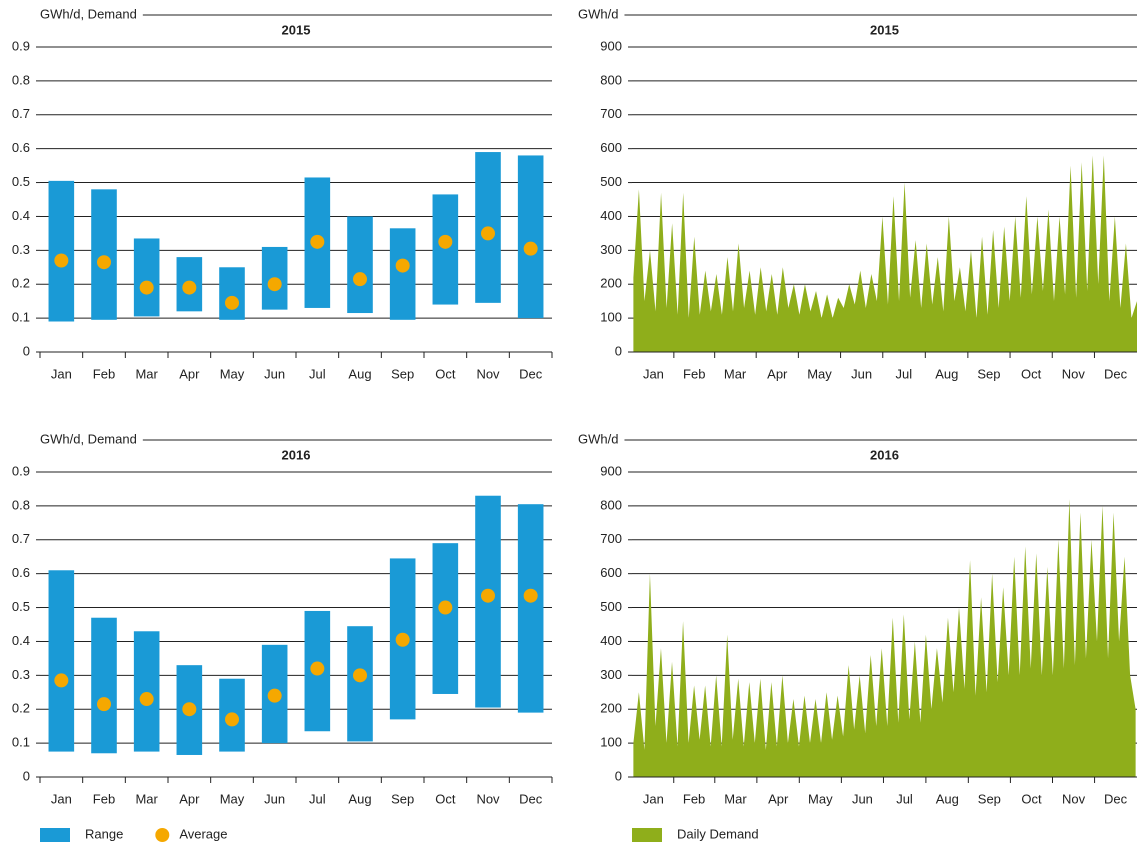 The height and width of the screenshot is (854, 1137). Describe the element at coordinates (26, 775) in the screenshot. I see `y-tick-label: 0` at that location.